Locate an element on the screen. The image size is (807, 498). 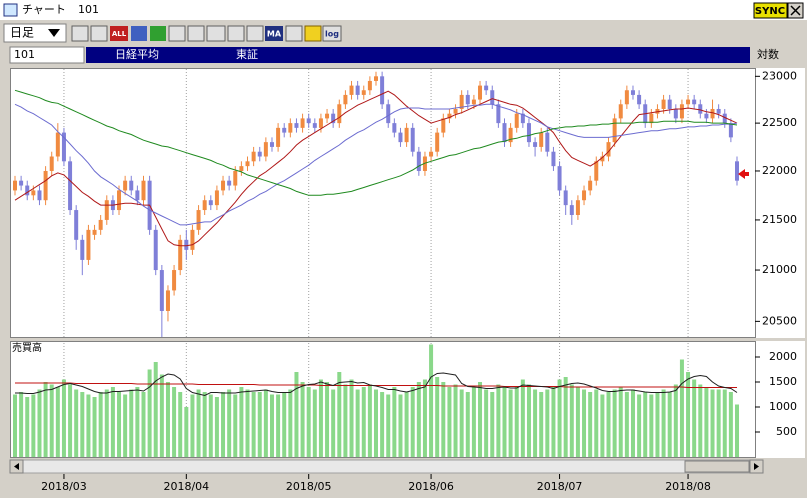
dropdown-arrow is located at coordinates (54, 33).